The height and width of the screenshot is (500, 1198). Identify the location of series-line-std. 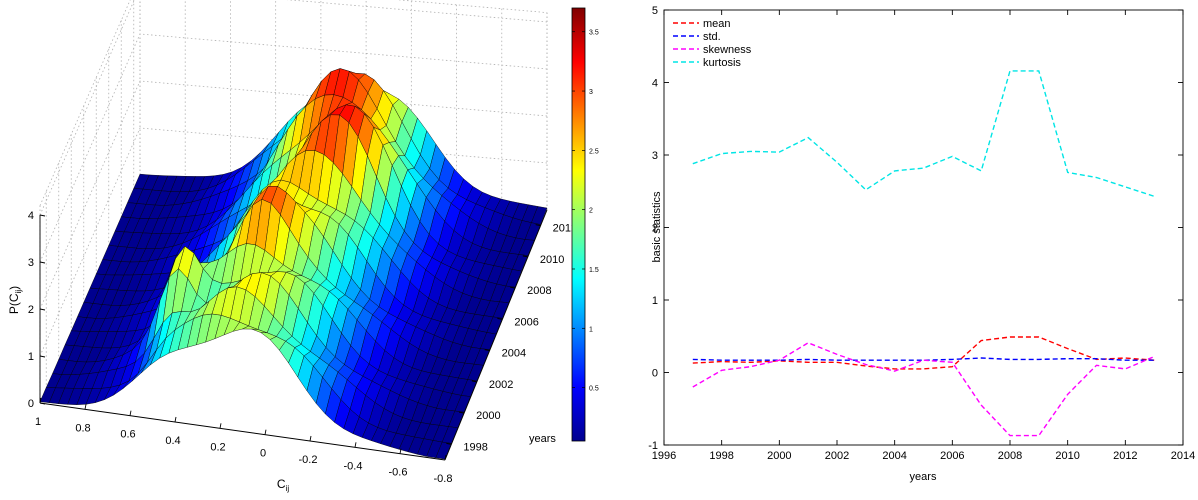
(923, 359).